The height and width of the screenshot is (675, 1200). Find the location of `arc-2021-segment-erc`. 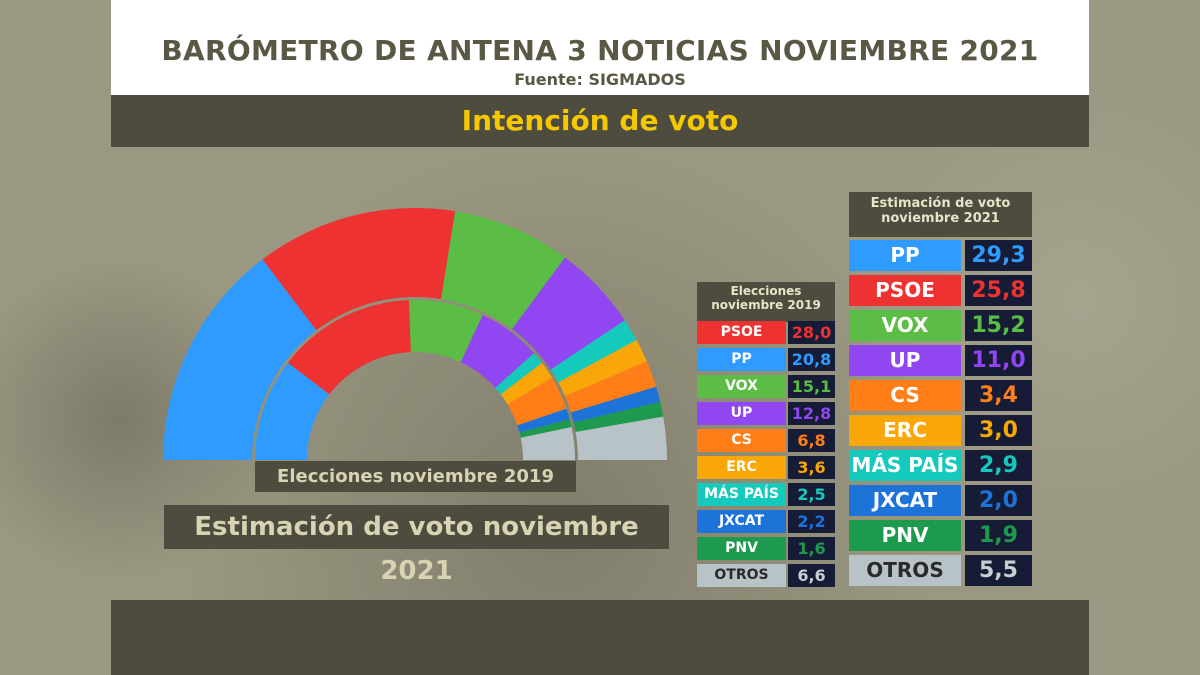

arc-2021-segment-erc is located at coordinates (602, 368).